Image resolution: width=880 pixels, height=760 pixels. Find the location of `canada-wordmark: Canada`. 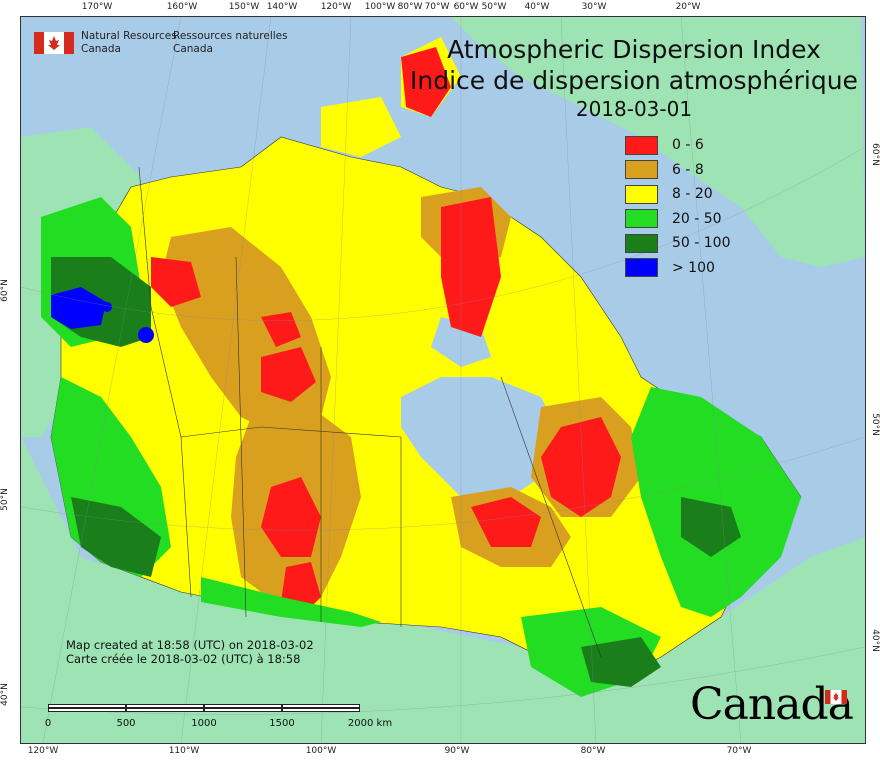

canada-wordmark: Canada is located at coordinates (772, 704).